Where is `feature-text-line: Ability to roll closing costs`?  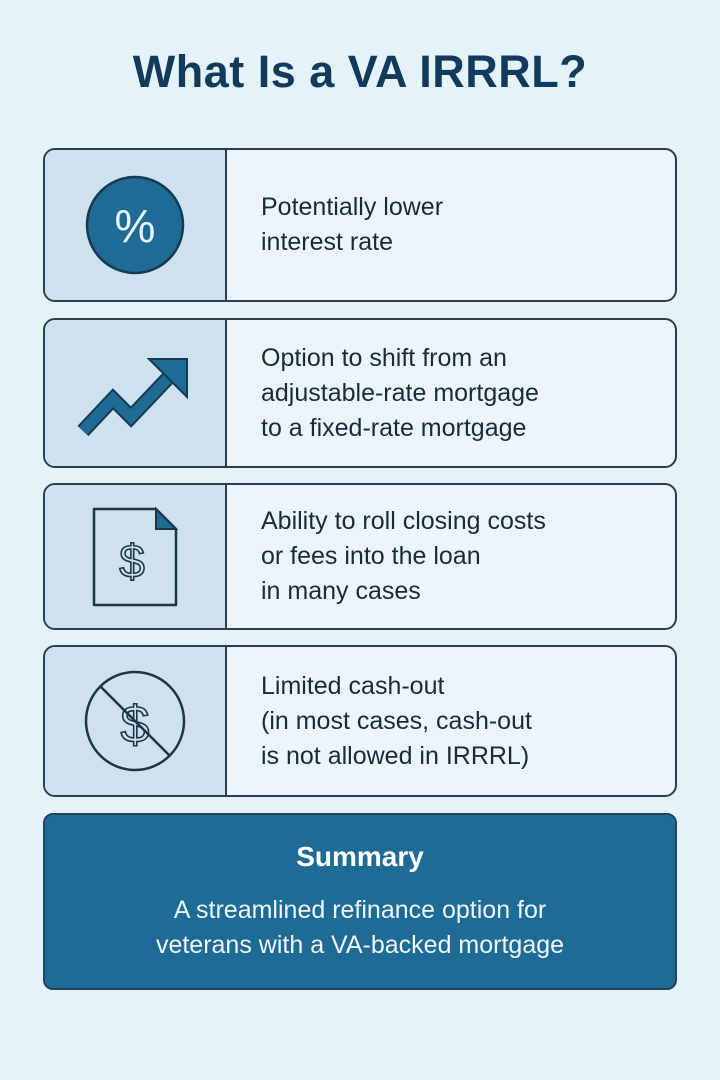
feature-text-line: Ability to roll closing costs is located at coordinates (403, 521).